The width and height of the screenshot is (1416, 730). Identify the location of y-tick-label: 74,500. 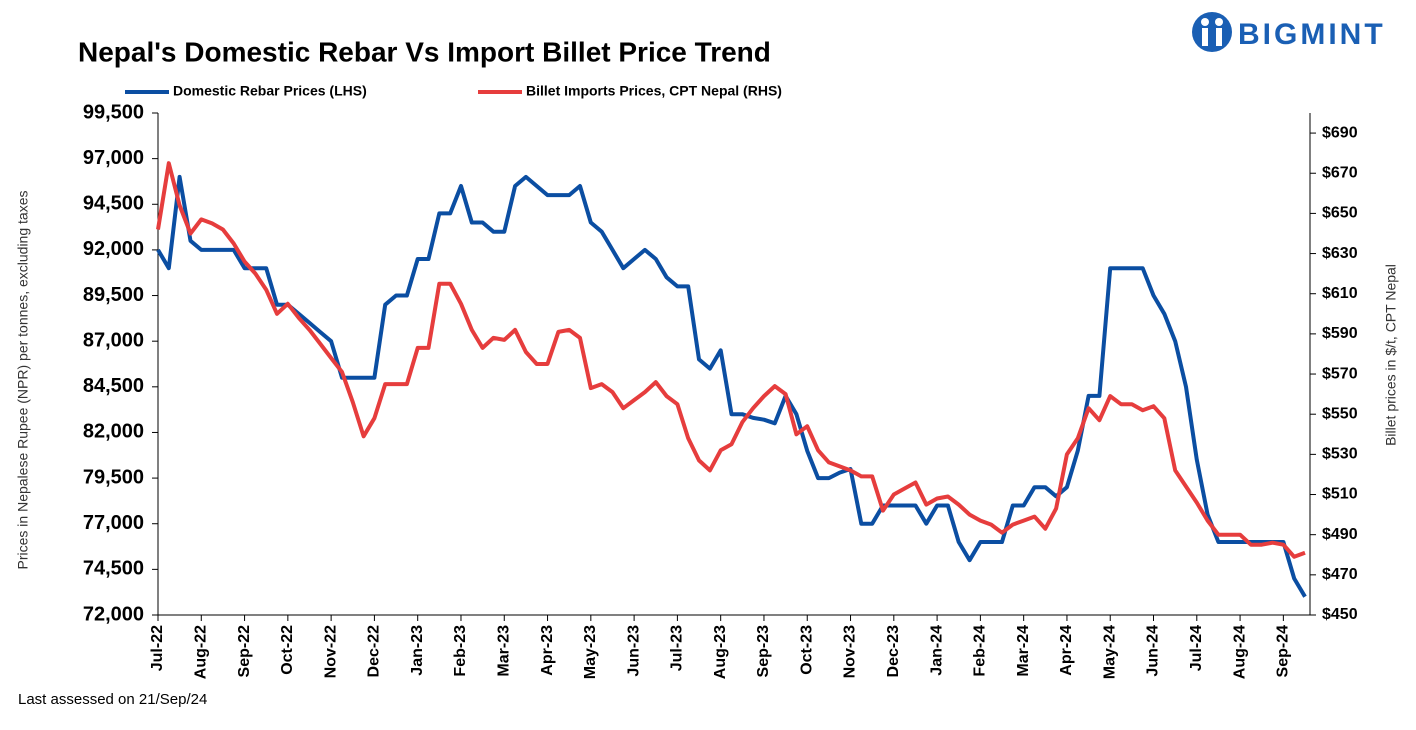
(113, 569).